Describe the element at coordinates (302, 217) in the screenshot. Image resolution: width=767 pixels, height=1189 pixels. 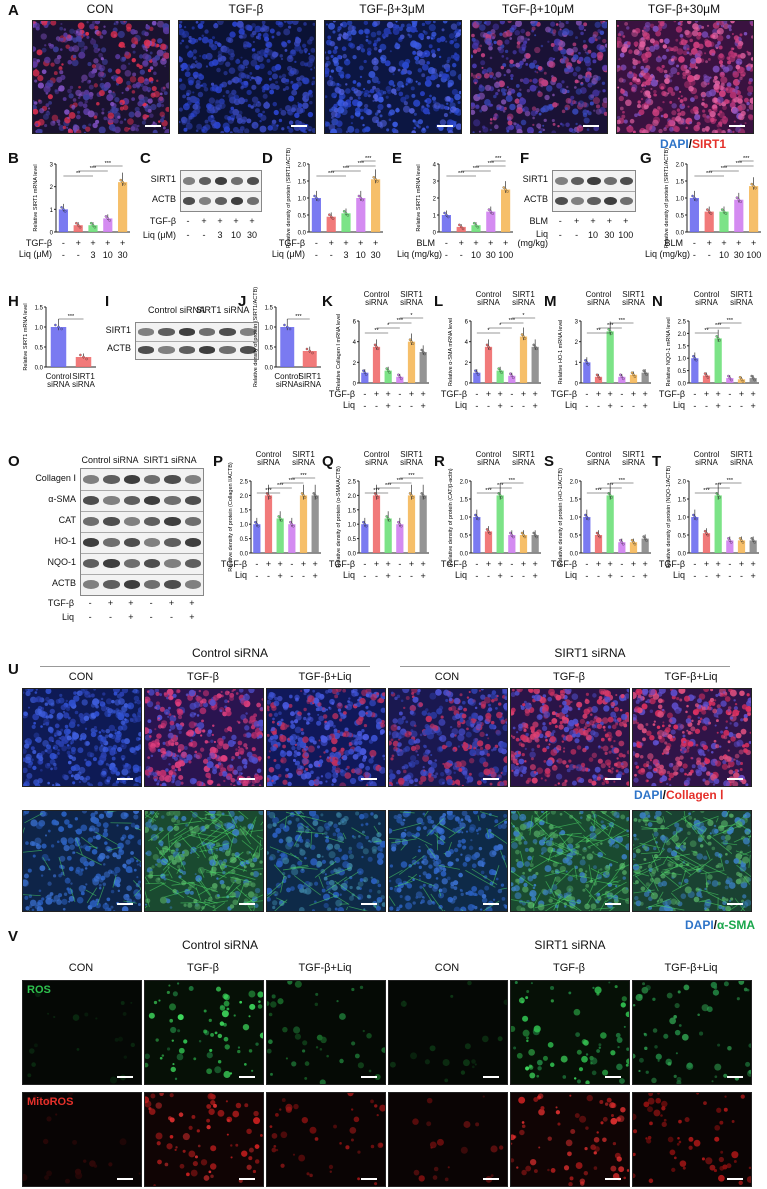
I see `y-tick-label: 0.5` at that location.